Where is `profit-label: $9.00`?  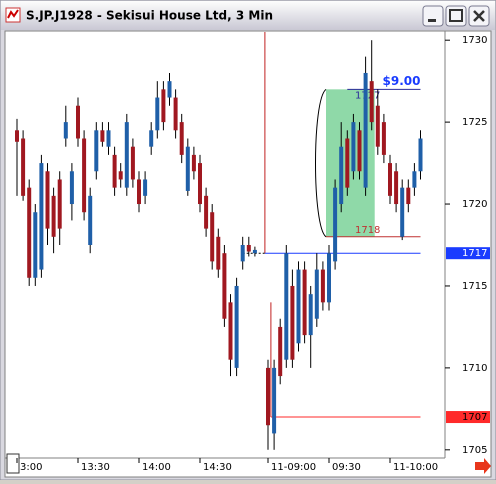 profit-label: $9.00 is located at coordinates (402, 81).